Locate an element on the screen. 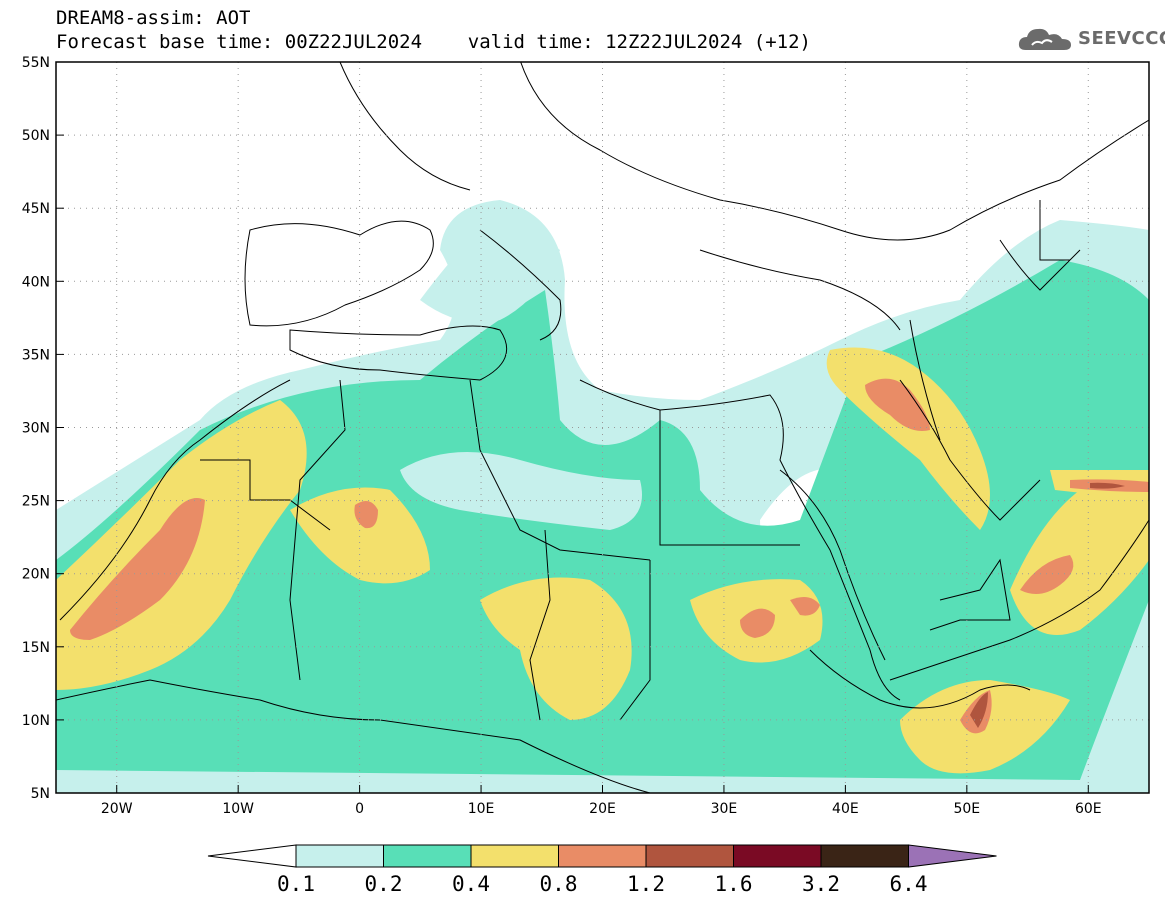 This screenshot has width=1165, height=905. x-tick-label: 60E is located at coordinates (1088, 809).